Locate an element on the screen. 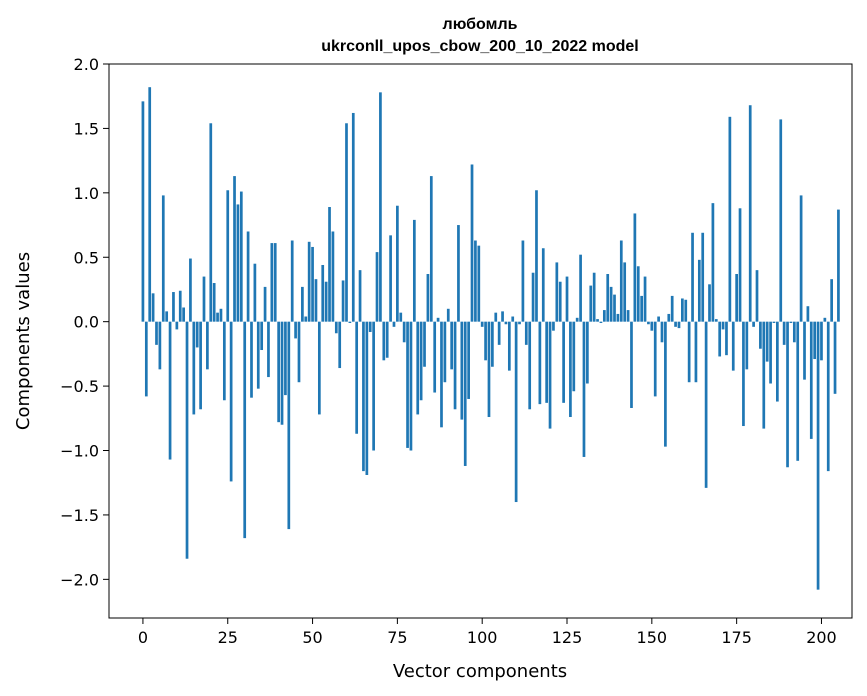 Image resolution: width=867 pixels, height=696 pixels. y-axis-ticks: −2.0 −1.5 −1.0 −0.5 0.0 0.5 1.0 1.5 2.0 is located at coordinates (84, 322).